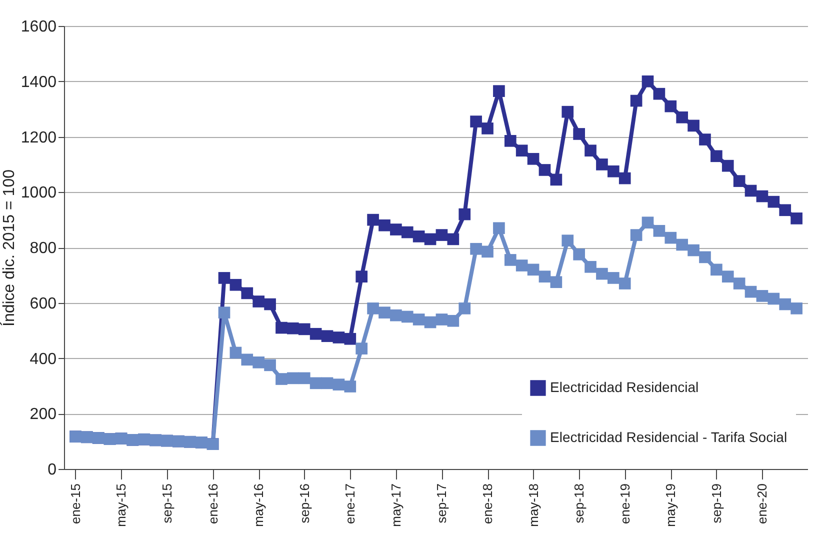  Describe the element at coordinates (624, 387) in the screenshot. I see `legend-label: Electricidad Residencial` at that location.